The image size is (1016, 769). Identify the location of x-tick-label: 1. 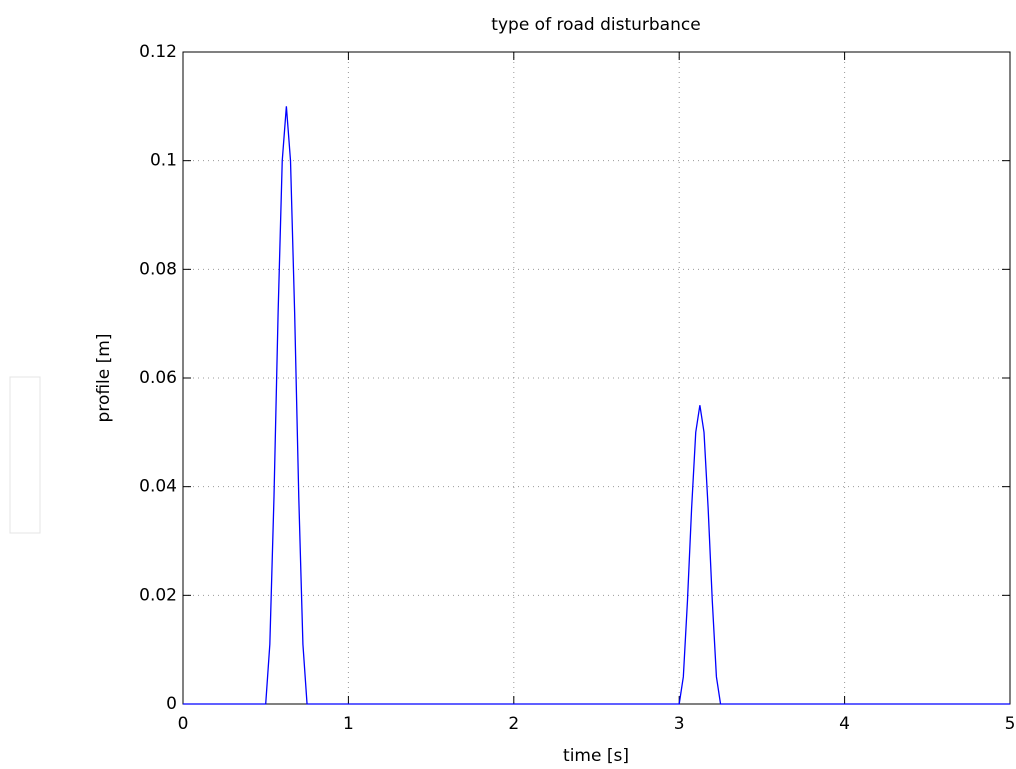
(348, 724).